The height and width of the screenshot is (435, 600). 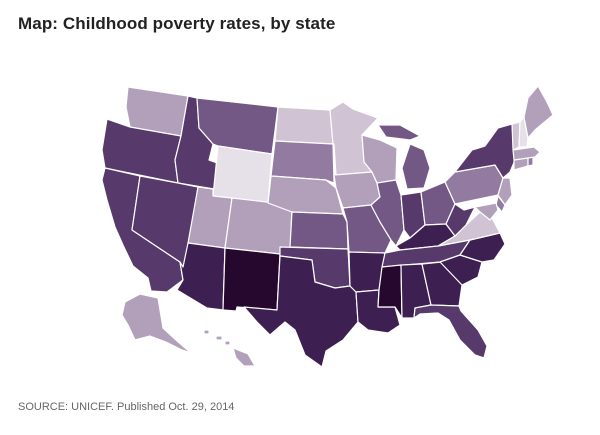 What do you see at coordinates (301, 311) in the screenshot?
I see `state-tx` at bounding box center [301, 311].